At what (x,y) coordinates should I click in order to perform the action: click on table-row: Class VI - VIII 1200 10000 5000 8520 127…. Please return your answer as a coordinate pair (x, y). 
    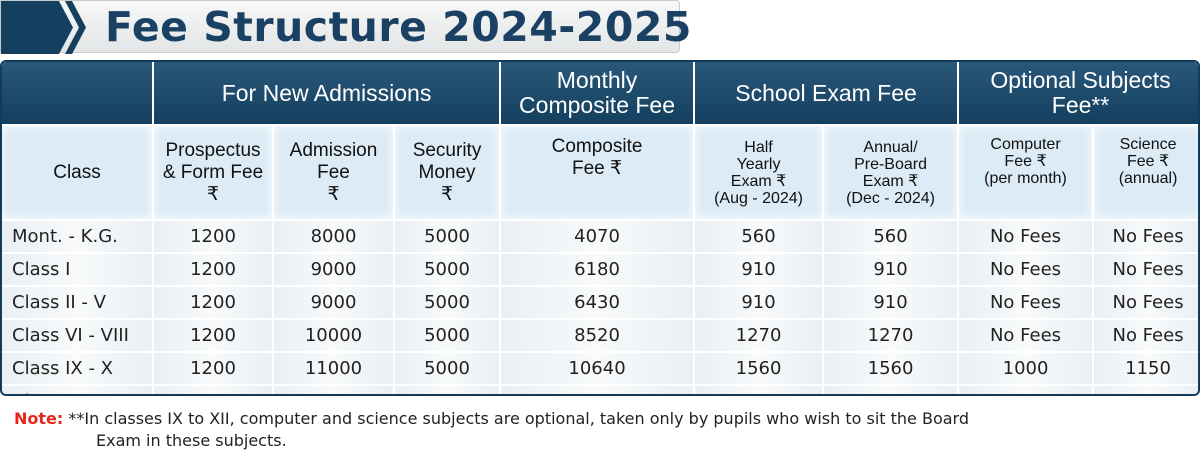
    Looking at the image, I should click on (600, 335).